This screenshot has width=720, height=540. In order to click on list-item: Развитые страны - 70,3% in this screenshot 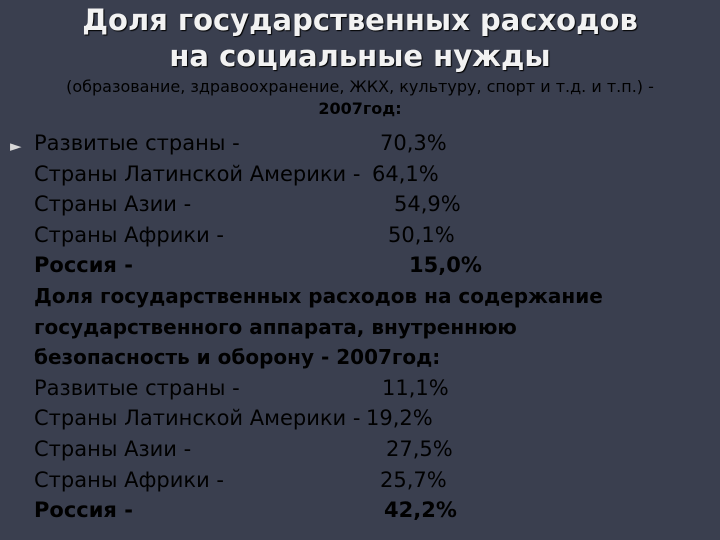, I will do `click(374, 143)`.